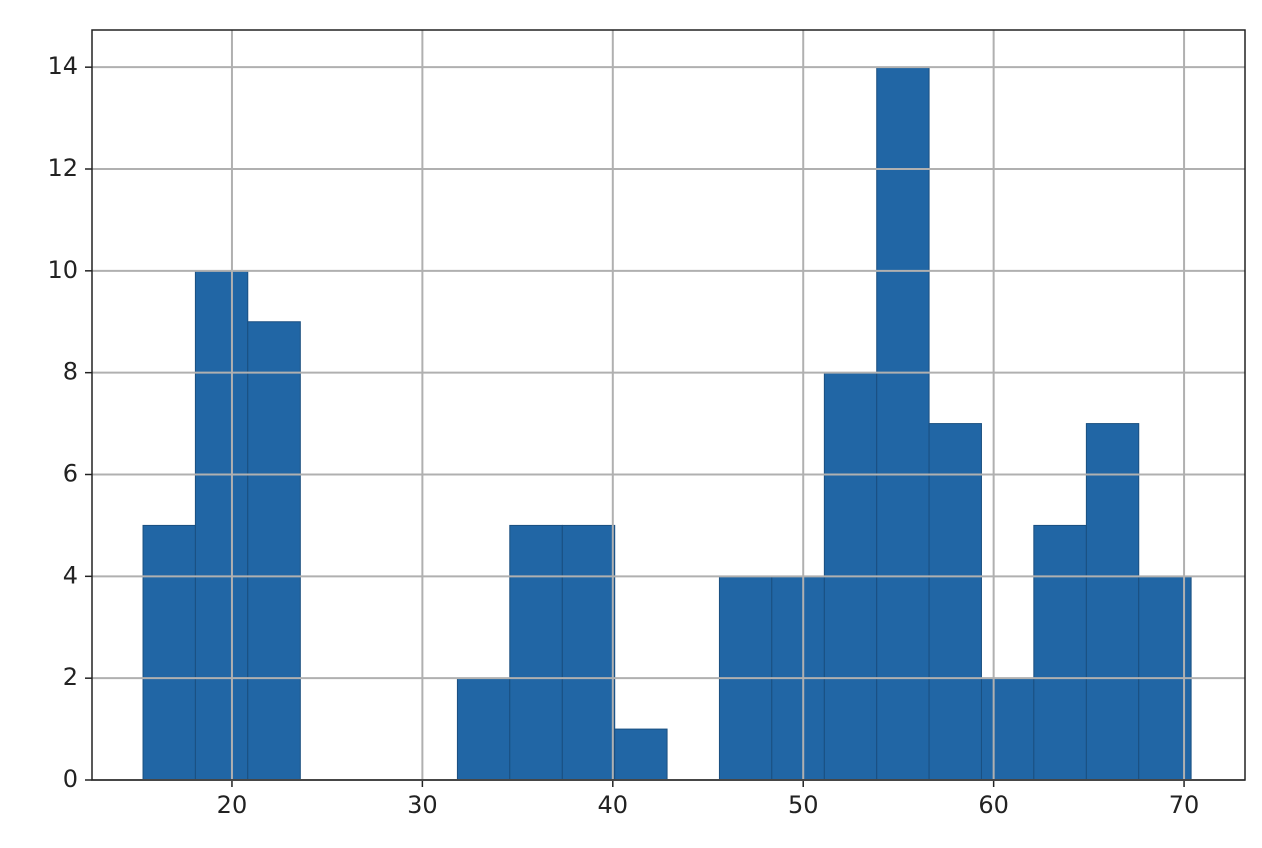  I want to click on x-tick-label: 50, so click(803, 805).